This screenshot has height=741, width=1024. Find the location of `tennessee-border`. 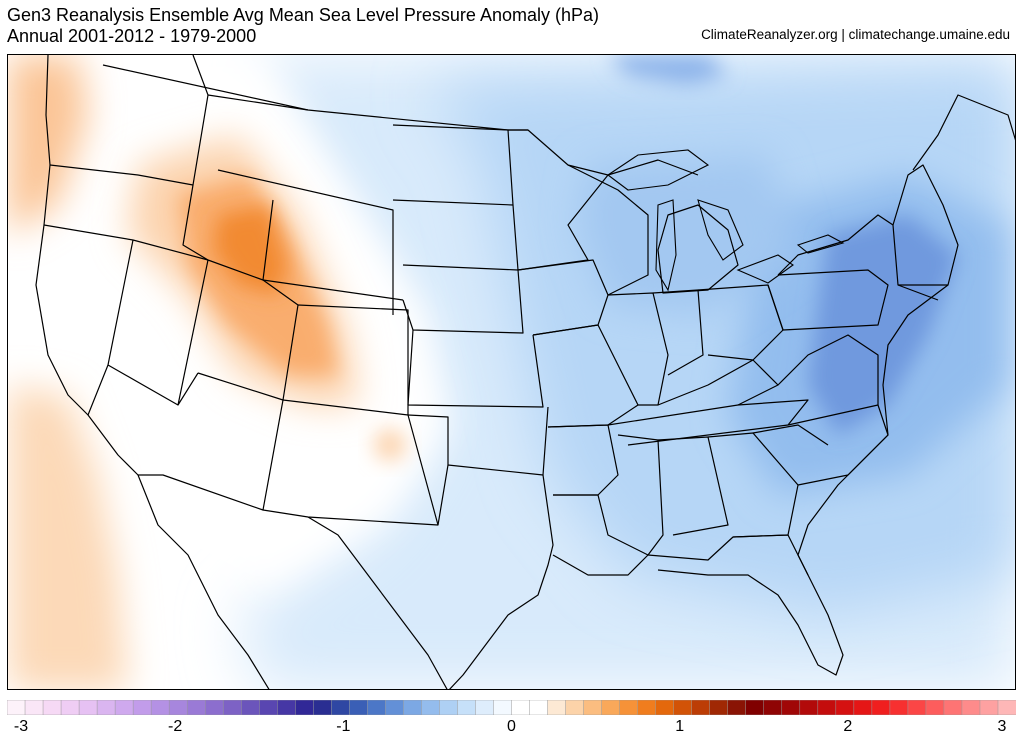

tennessee-border is located at coordinates (708, 422).